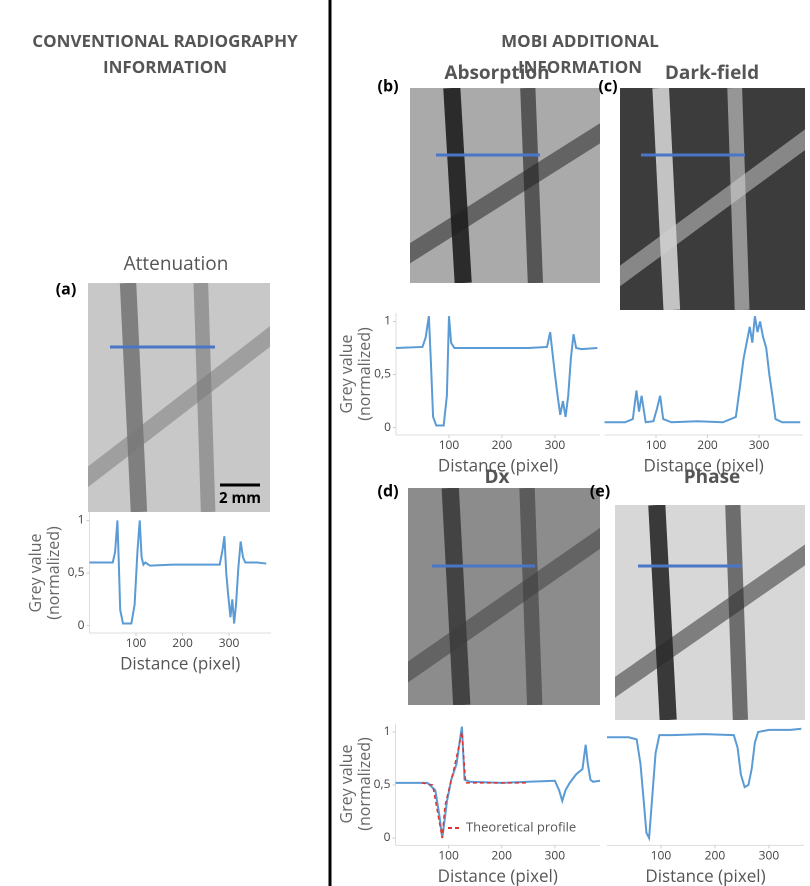  Describe the element at coordinates (496, 72) in the screenshot. I see `panel-title: Absorption` at that location.